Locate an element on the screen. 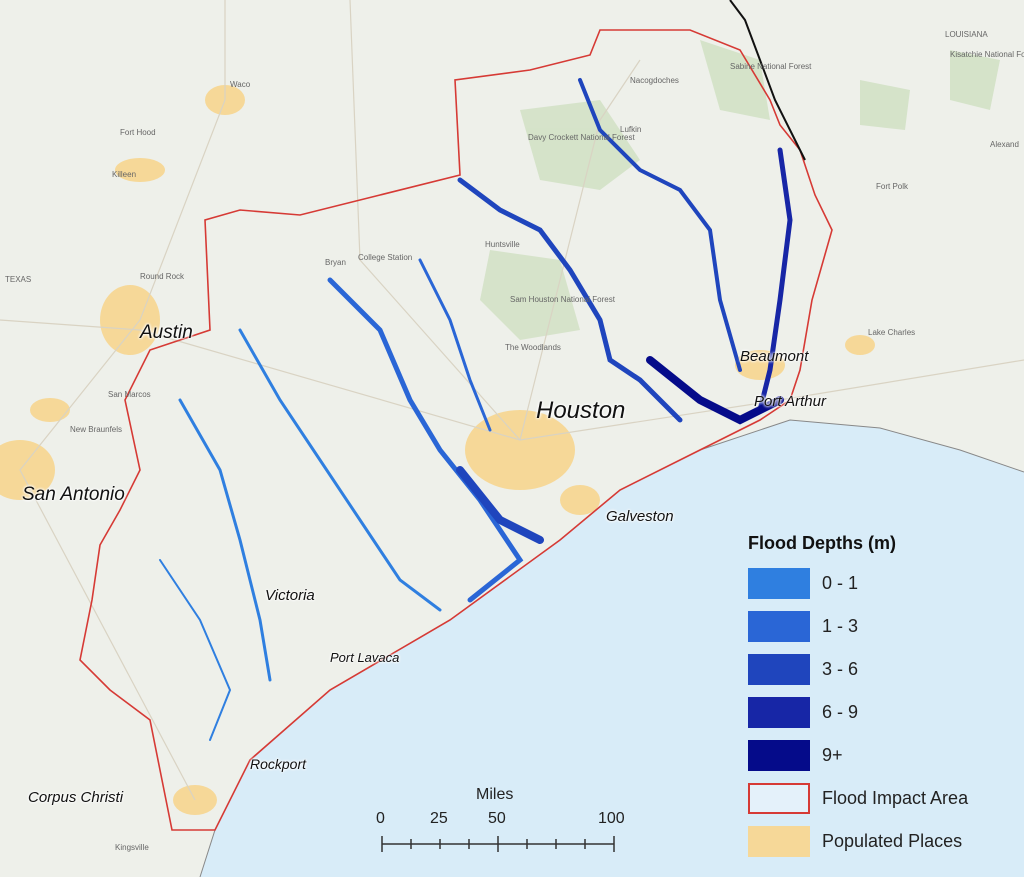 This screenshot has width=1024, height=877. basemap-label: College Station is located at coordinates (385, 257).